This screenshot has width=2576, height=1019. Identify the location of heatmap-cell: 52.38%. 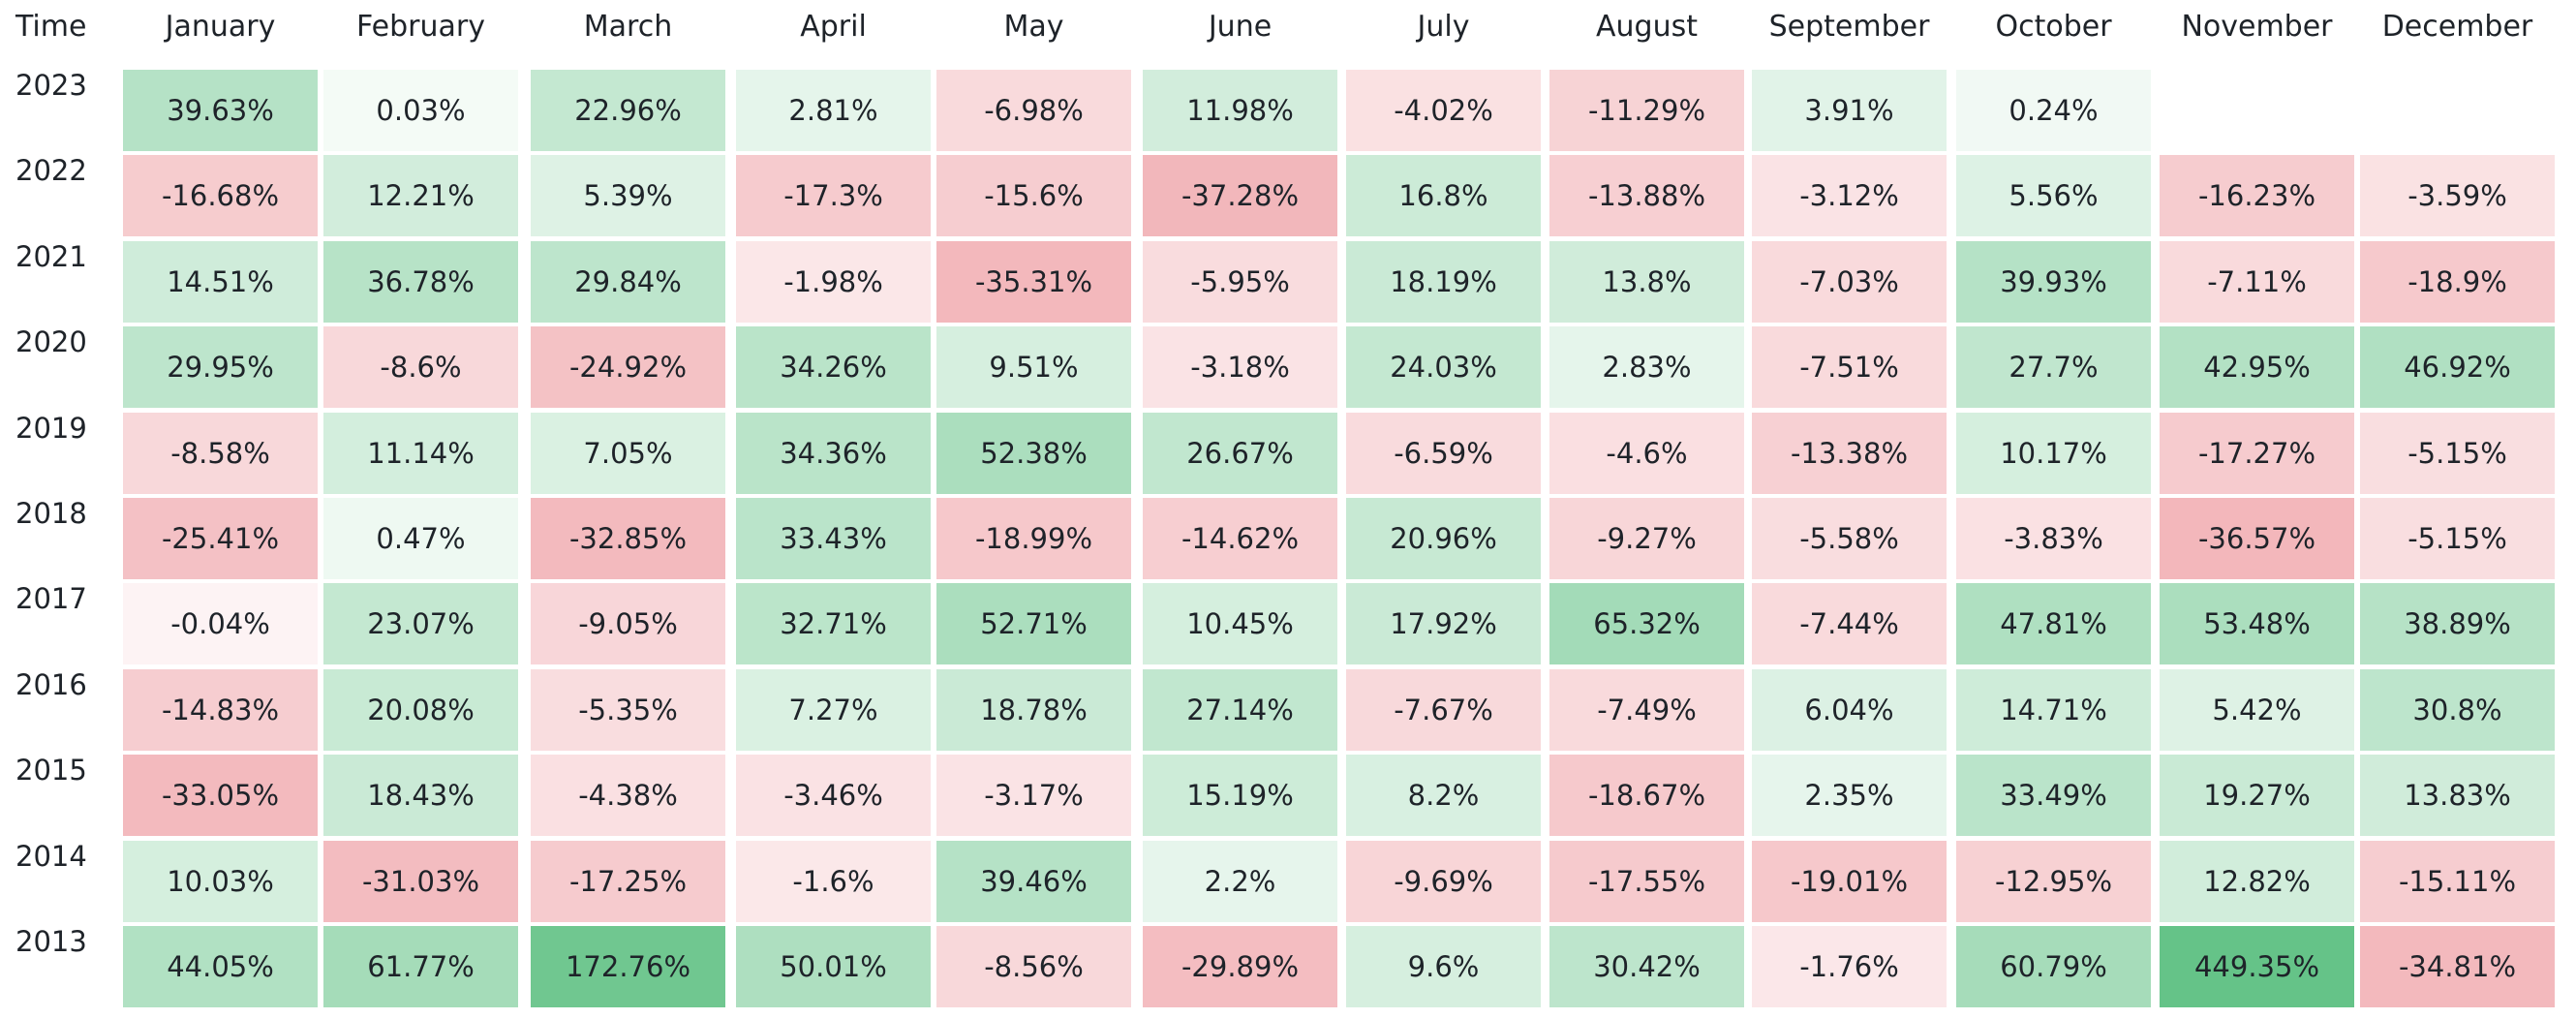
(1033, 453).